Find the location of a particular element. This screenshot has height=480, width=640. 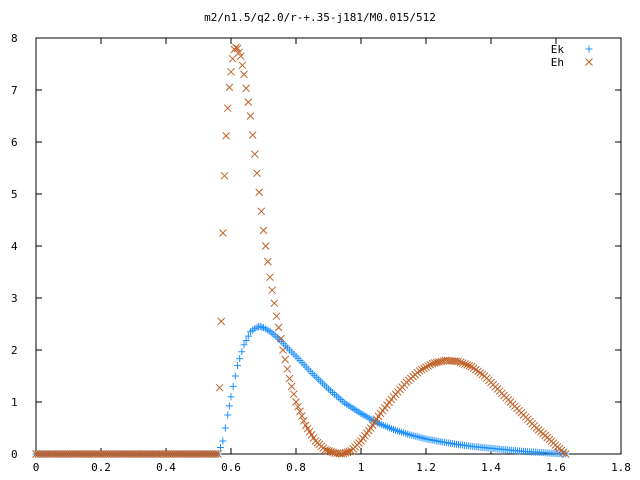

legend-marker-eh is located at coordinates (589, 62).